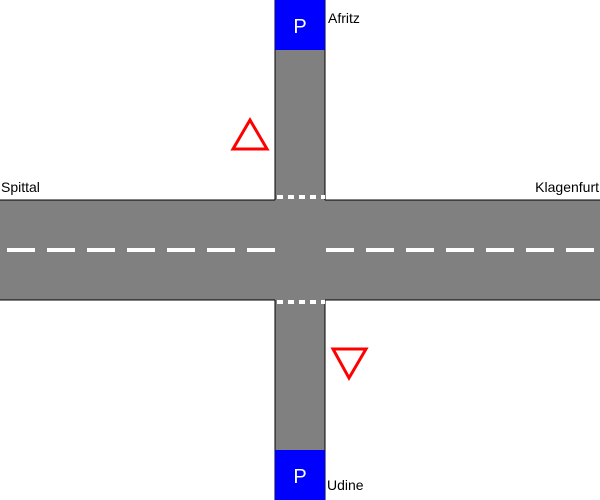  What do you see at coordinates (300, 125) in the screenshot?
I see `north-road` at bounding box center [300, 125].